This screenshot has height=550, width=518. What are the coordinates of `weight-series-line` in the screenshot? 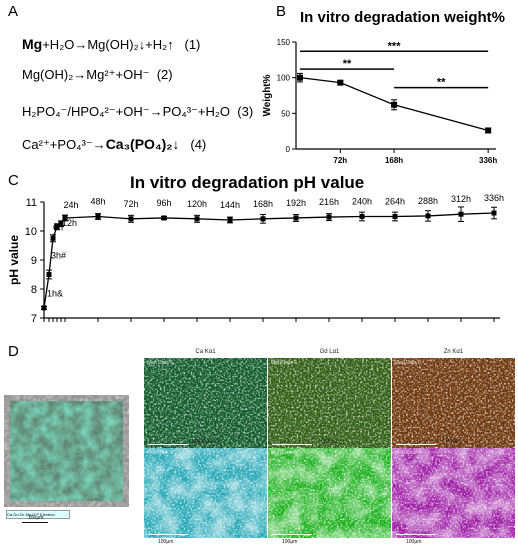 It's located at (394, 104).